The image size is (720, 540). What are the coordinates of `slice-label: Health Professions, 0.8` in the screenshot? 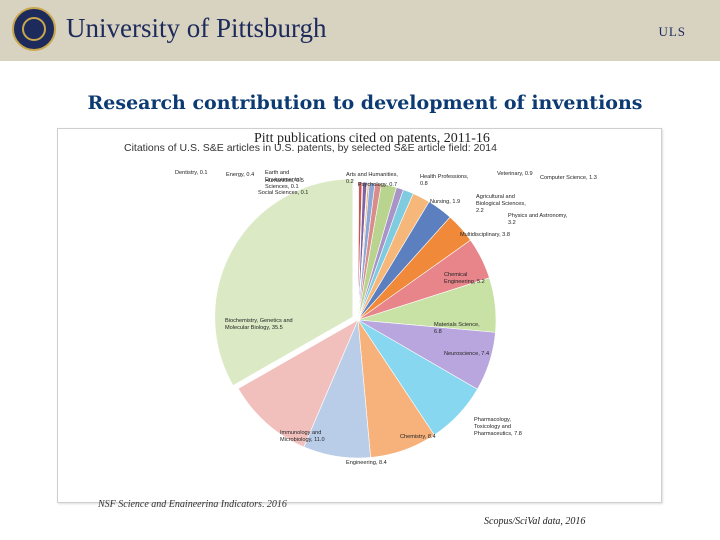 It's located at (444, 180).